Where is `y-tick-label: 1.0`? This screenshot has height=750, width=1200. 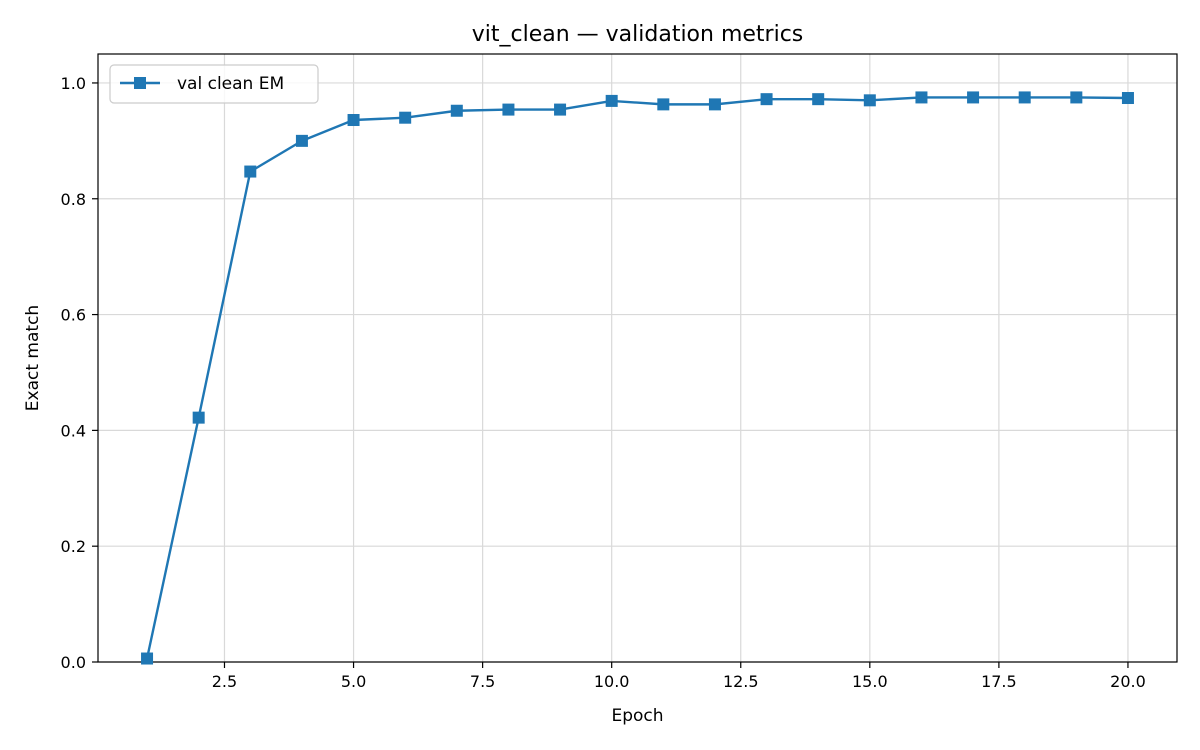
y-tick-label: 1.0 is located at coordinates (73, 83).